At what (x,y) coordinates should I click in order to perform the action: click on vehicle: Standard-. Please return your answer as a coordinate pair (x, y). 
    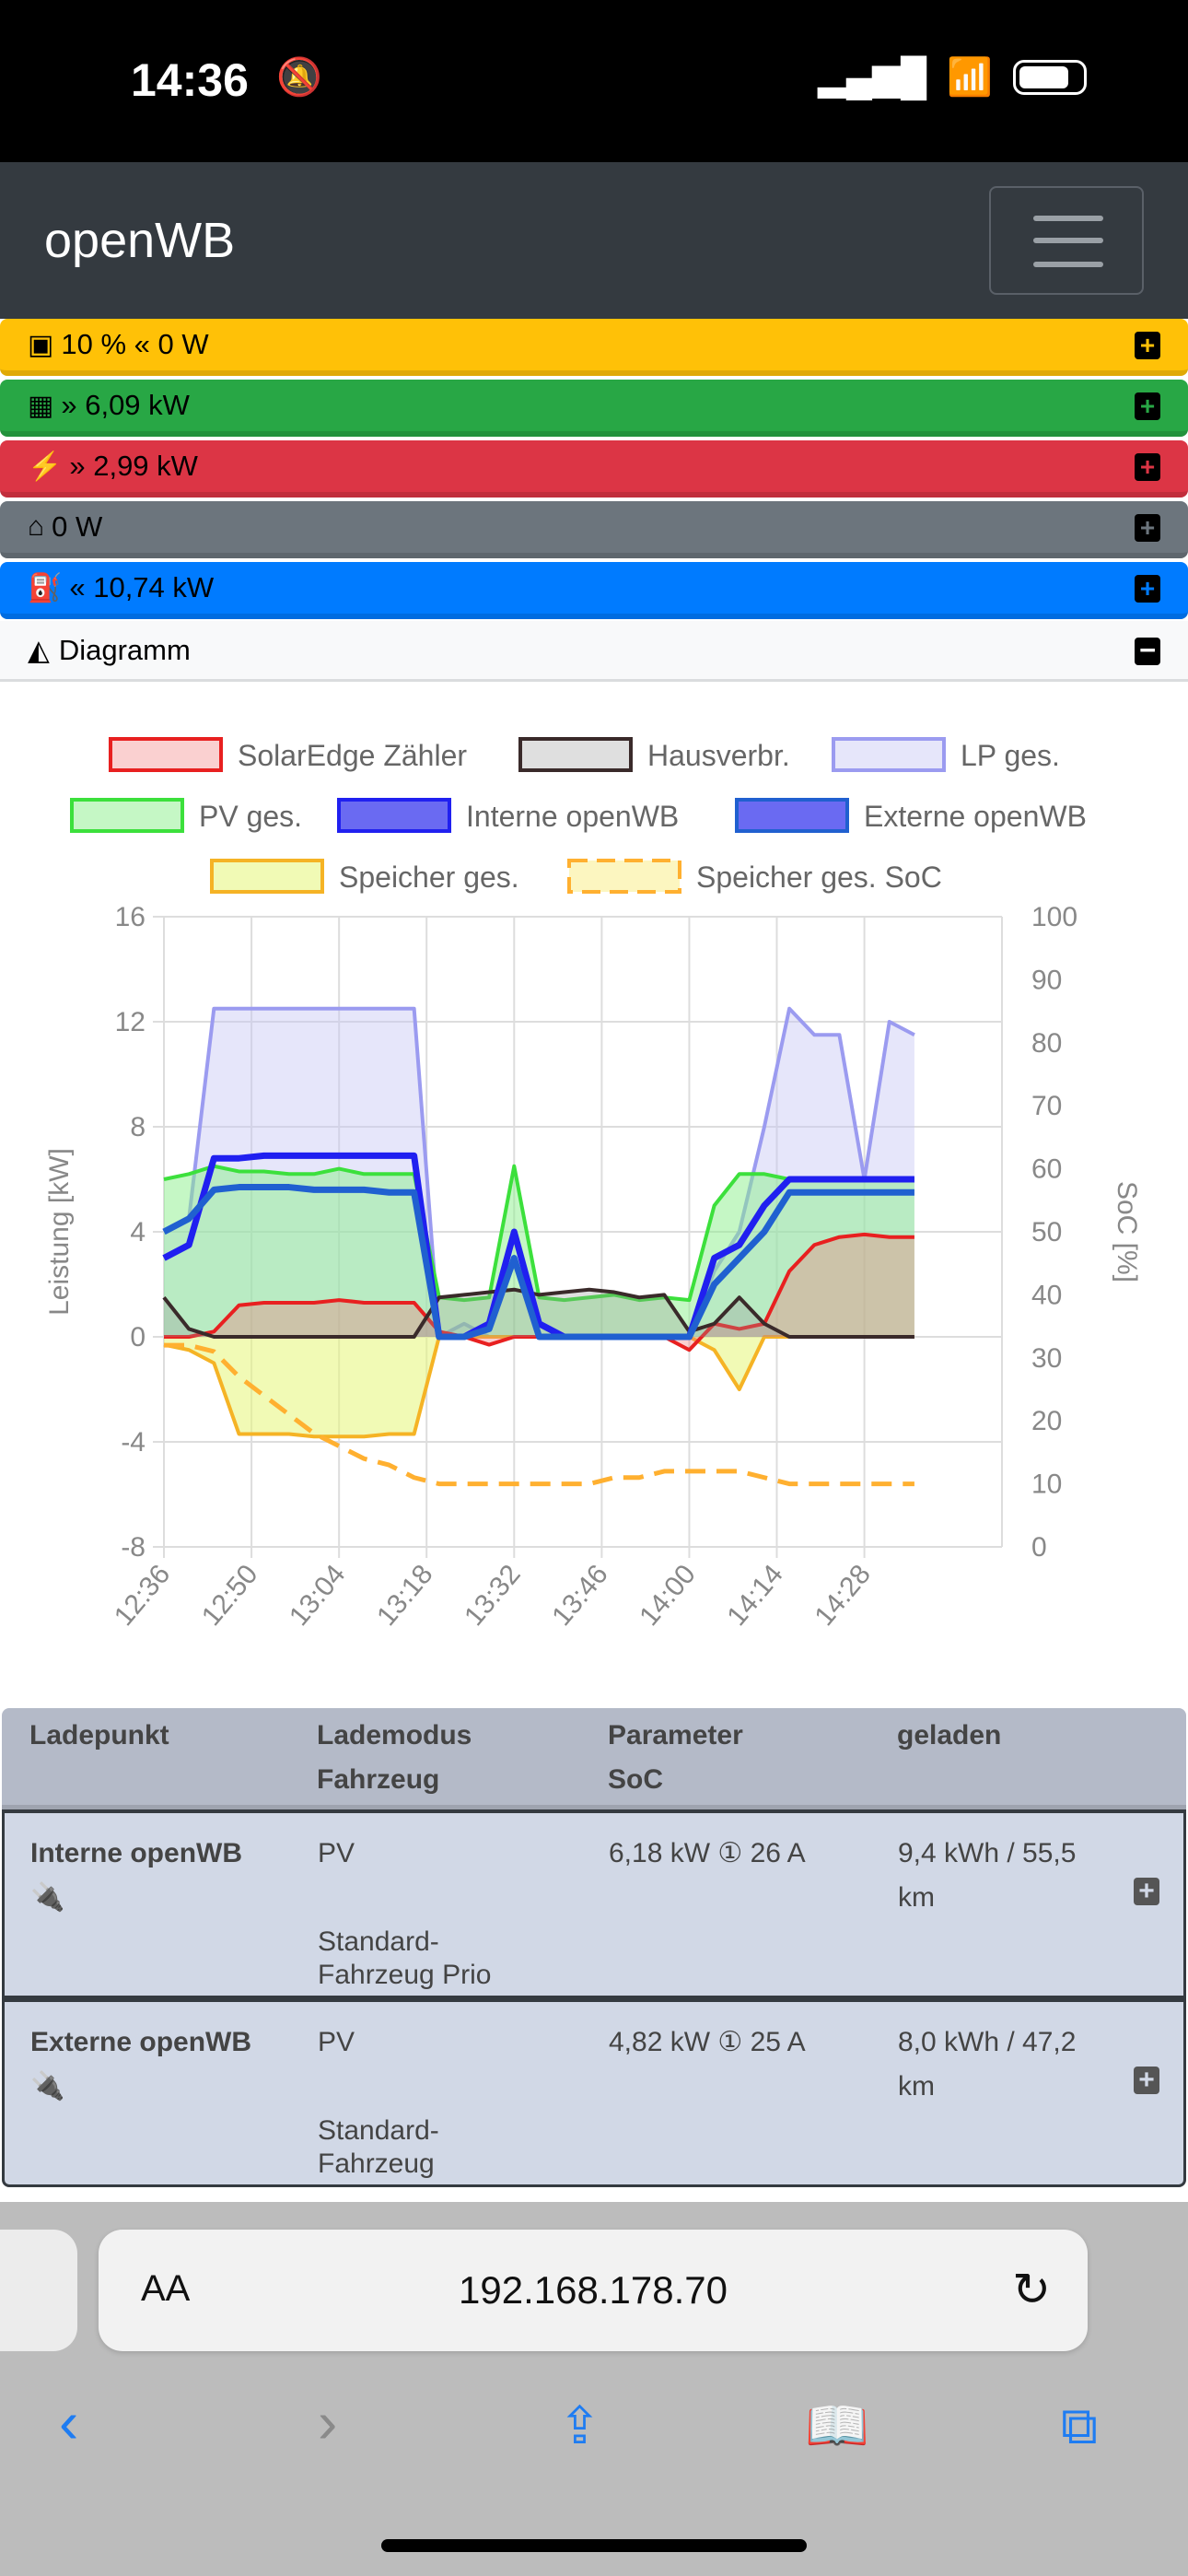
    Looking at the image, I should click on (378, 1942).